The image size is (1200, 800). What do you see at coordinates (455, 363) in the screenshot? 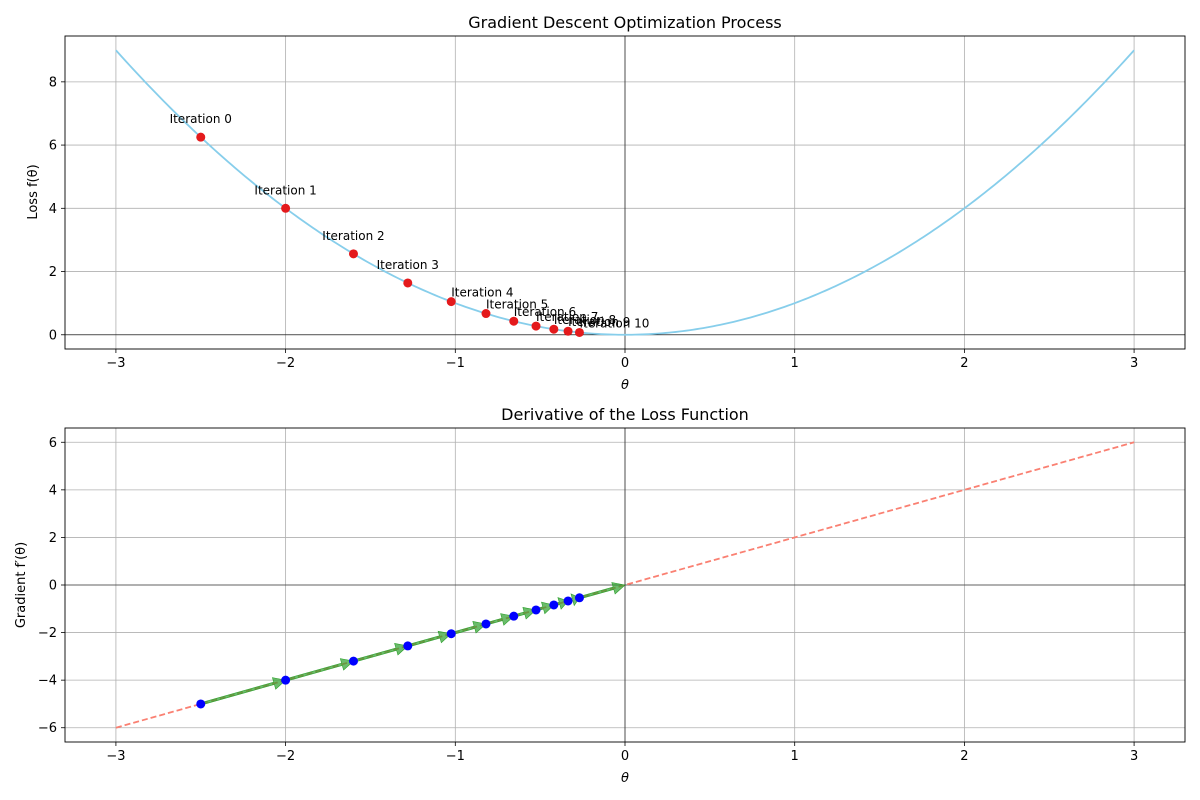
I see `loss-chart-xtick-label-2: −1` at bounding box center [455, 363].